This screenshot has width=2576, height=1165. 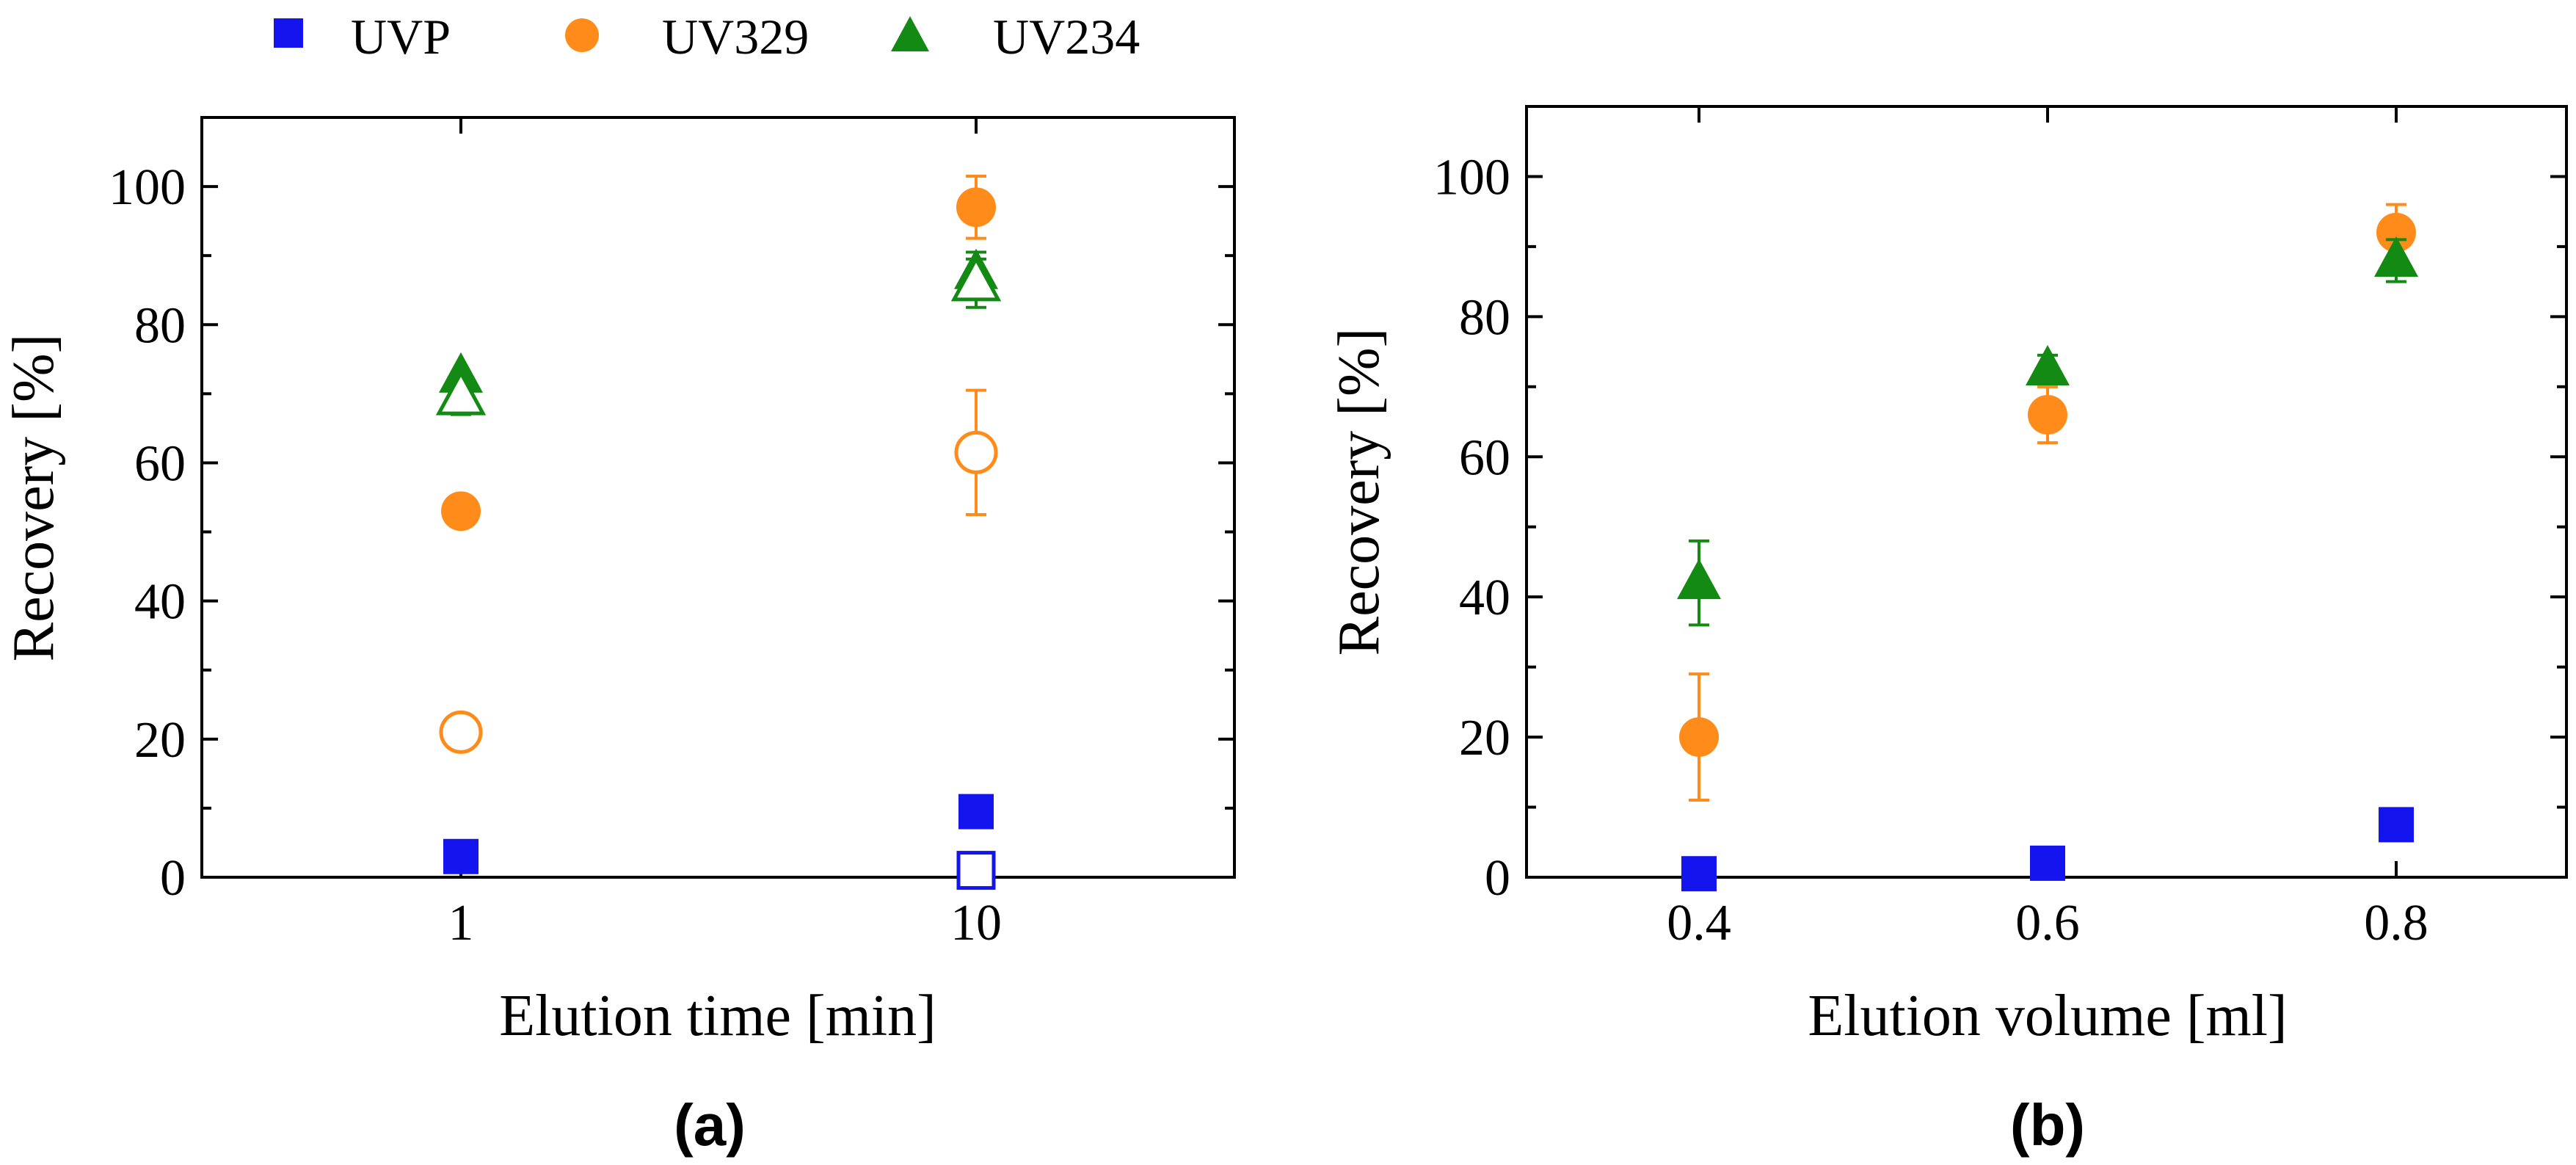 I want to click on panel-label-b: (b), so click(x=2047, y=1125).